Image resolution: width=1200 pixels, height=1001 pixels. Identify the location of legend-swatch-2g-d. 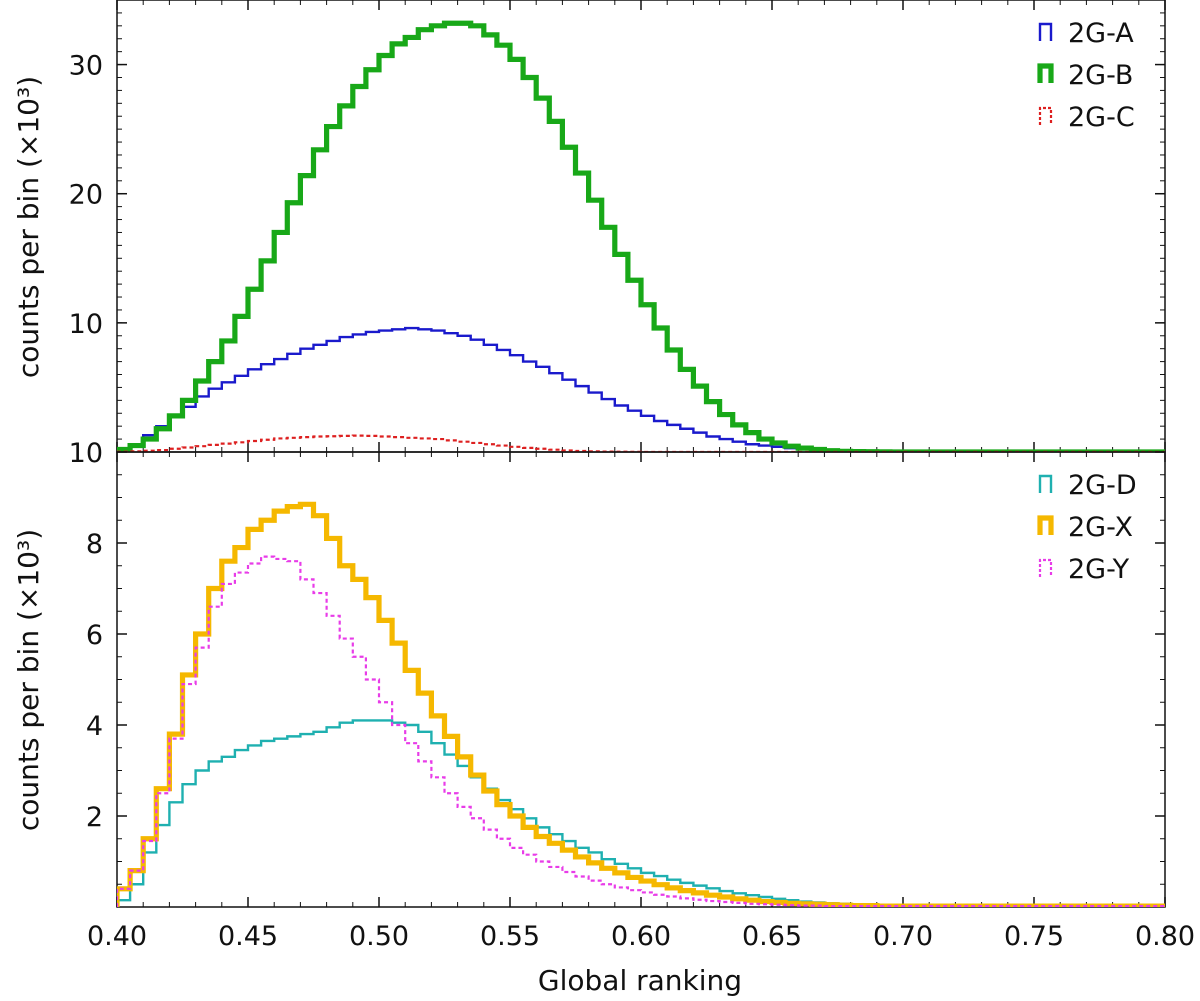
(1045, 483).